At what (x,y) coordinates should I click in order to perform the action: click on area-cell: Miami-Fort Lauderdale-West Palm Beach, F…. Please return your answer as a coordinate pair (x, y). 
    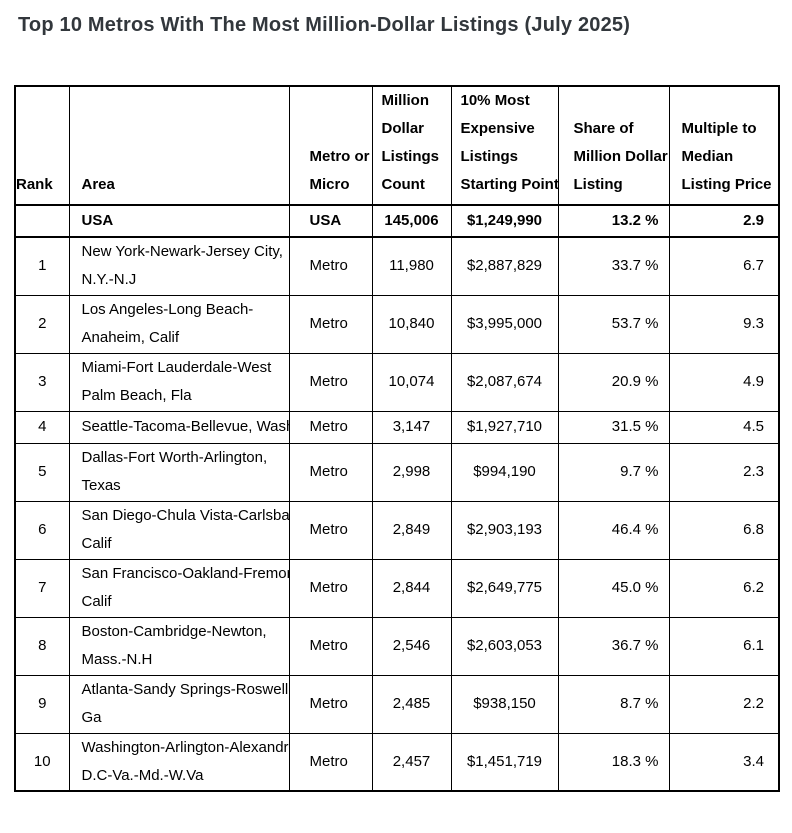
    Looking at the image, I should click on (179, 382).